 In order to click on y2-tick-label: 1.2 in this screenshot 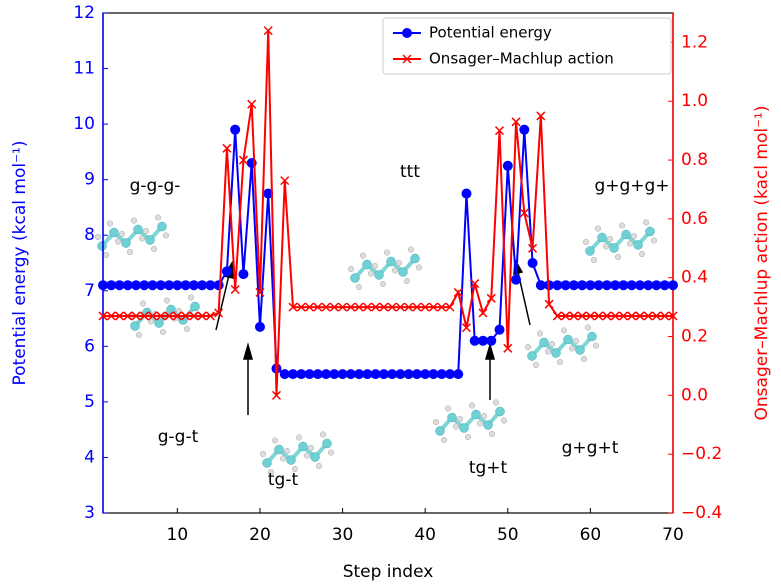, I will do `click(694, 42)`.